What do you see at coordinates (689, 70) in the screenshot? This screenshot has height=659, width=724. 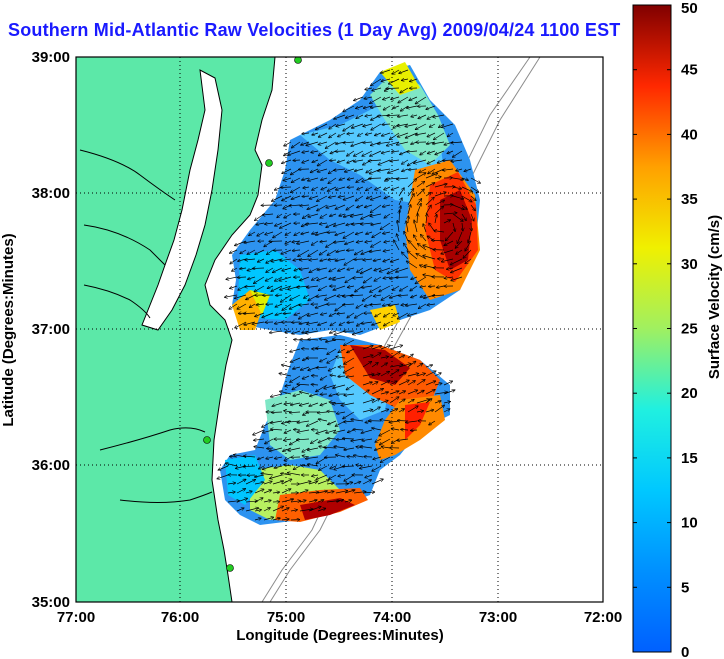 I see `colorbar-tick-label: 45` at bounding box center [689, 70].